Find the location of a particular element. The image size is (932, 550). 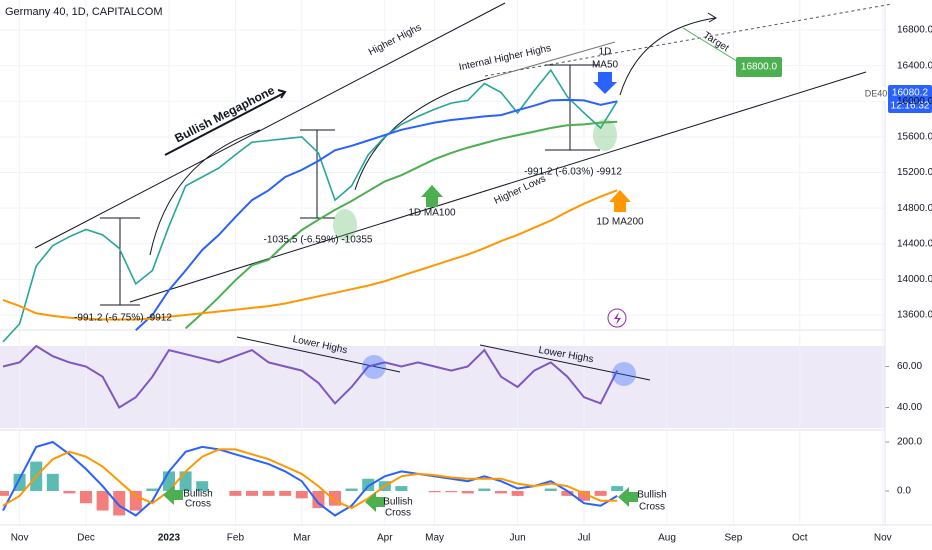

y-tick-label: 14000.0 is located at coordinates (914, 279).